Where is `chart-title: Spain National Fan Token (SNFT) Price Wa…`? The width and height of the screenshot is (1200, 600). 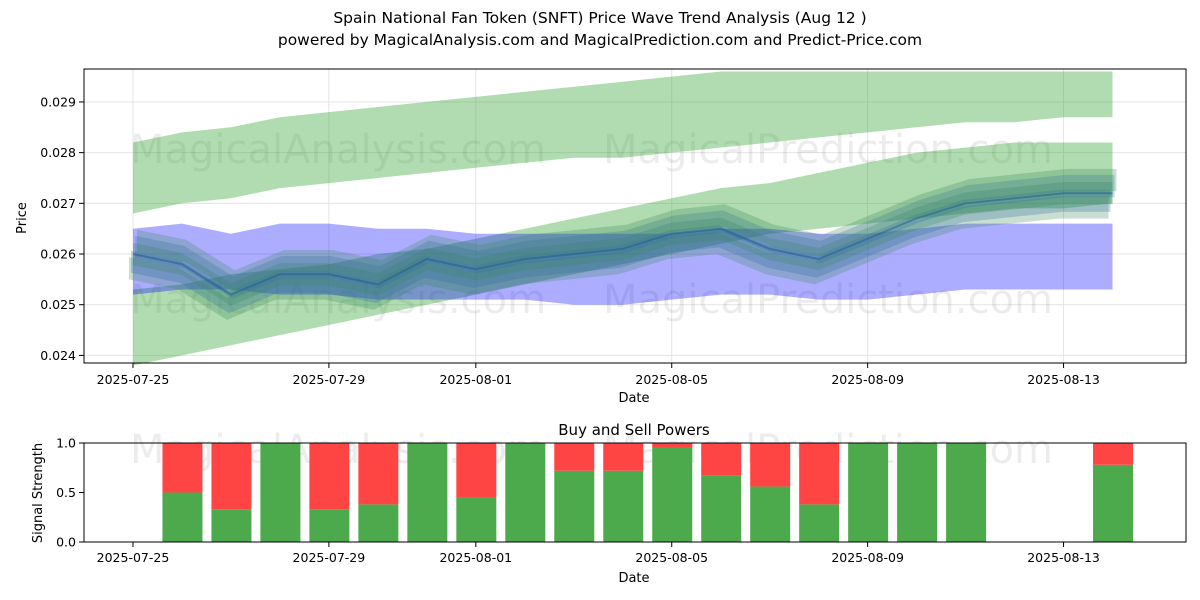 chart-title: Spain National Fan Token (SNFT) Price Wa… is located at coordinates (600, 18).